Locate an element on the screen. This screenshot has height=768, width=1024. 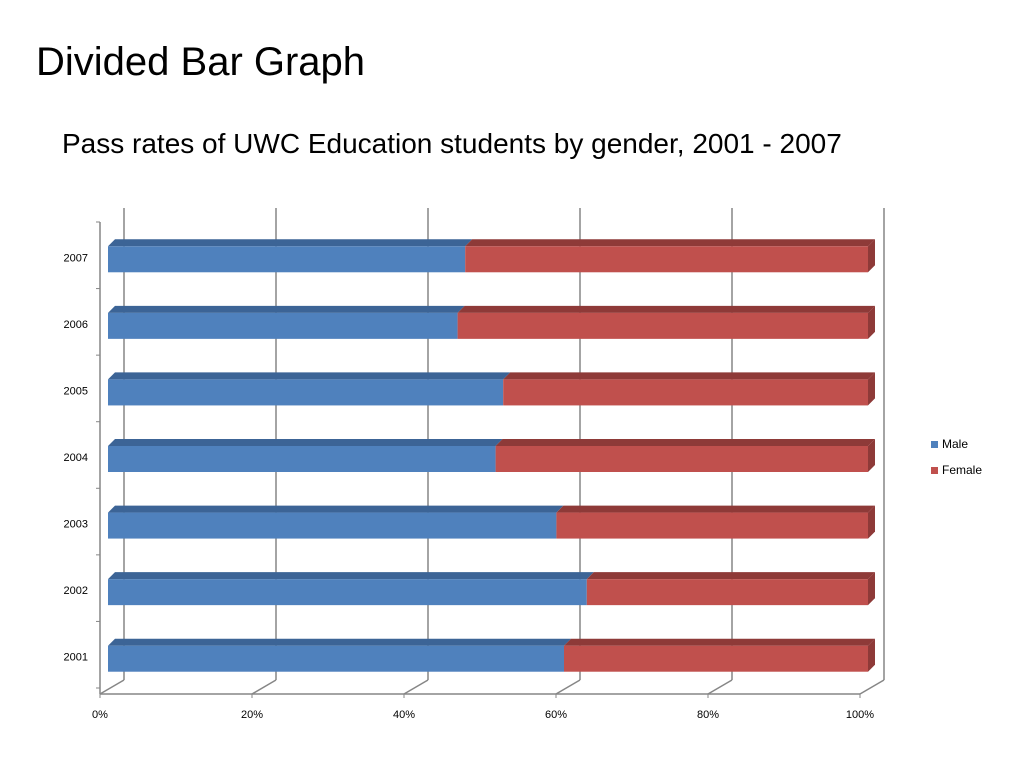
legend-label-male: Male is located at coordinates (955, 444).